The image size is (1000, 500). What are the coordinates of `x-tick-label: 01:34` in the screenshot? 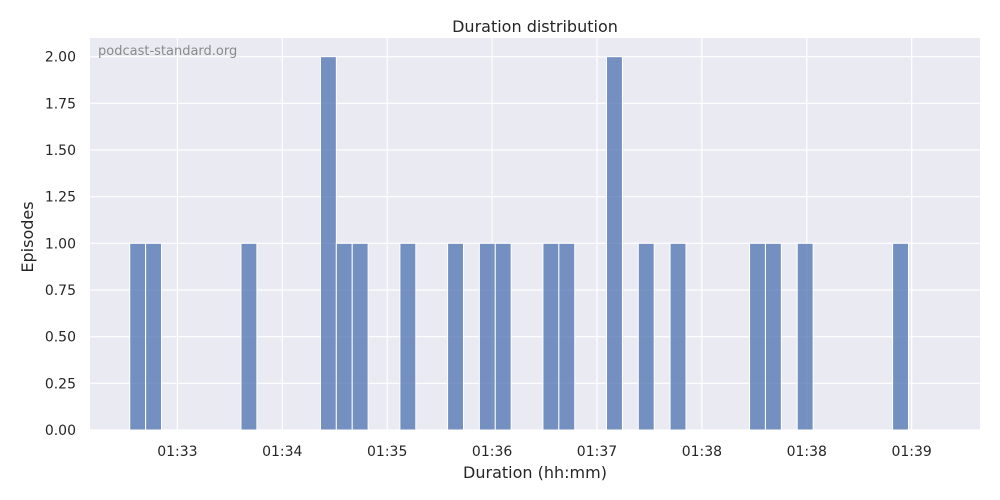 It's located at (282, 452).